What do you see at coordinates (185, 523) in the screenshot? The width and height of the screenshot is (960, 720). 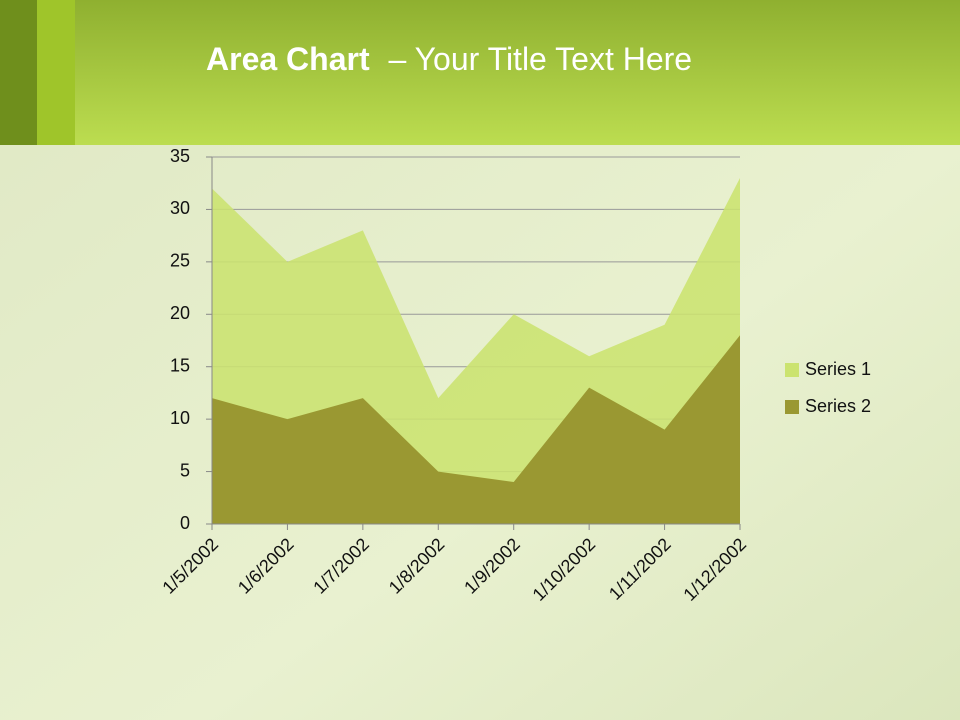 I see `y-tick-label: 0` at bounding box center [185, 523].